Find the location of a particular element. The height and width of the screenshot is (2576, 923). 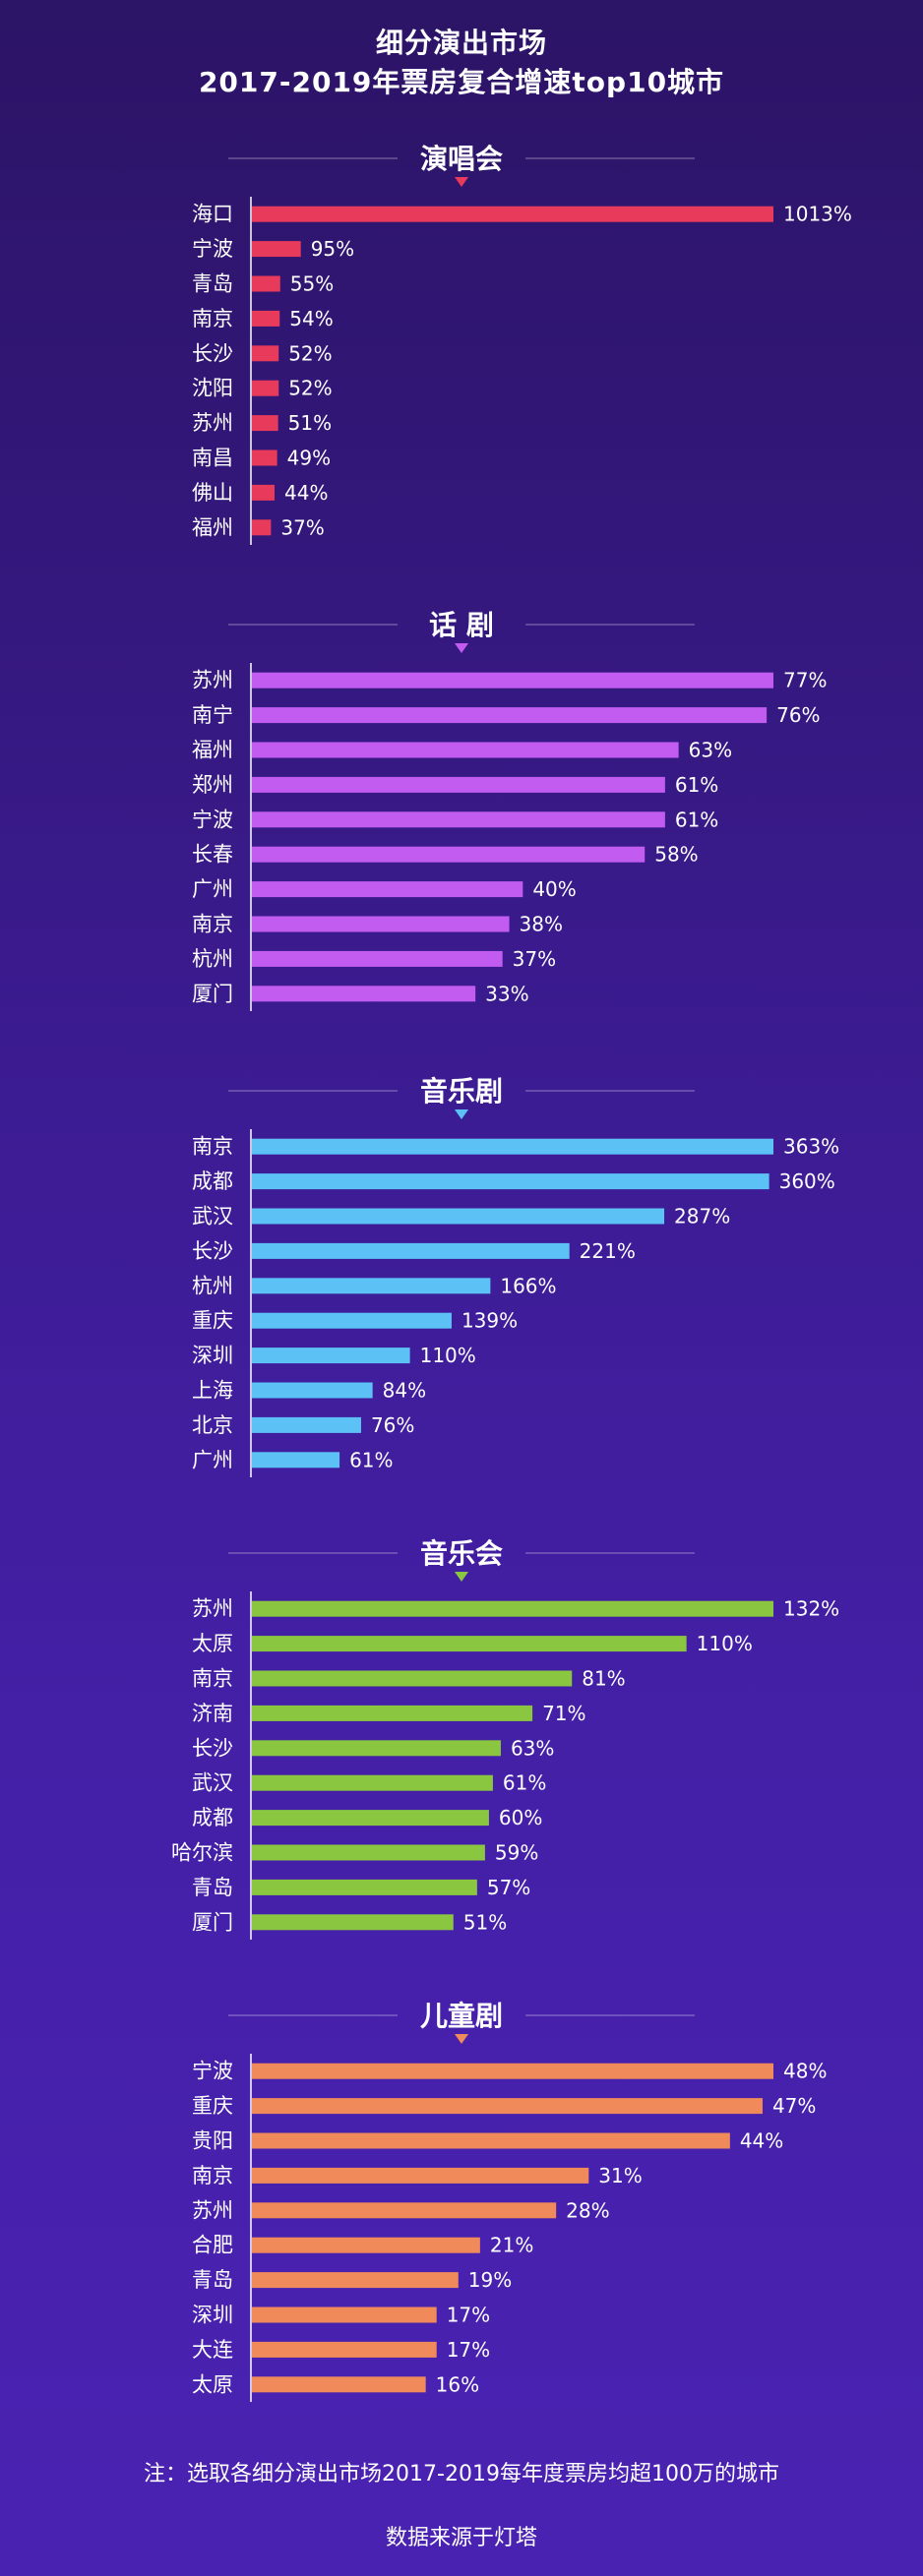

value-label: 51% is located at coordinates (310, 423).